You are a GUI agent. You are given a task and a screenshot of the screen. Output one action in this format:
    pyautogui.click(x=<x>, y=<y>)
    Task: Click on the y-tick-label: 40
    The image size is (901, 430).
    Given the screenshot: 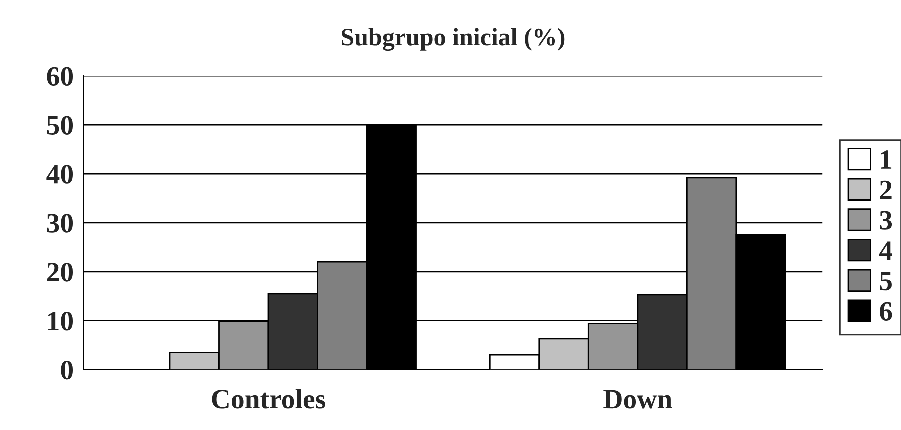 What is the action you would take?
    pyautogui.click(x=60, y=174)
    